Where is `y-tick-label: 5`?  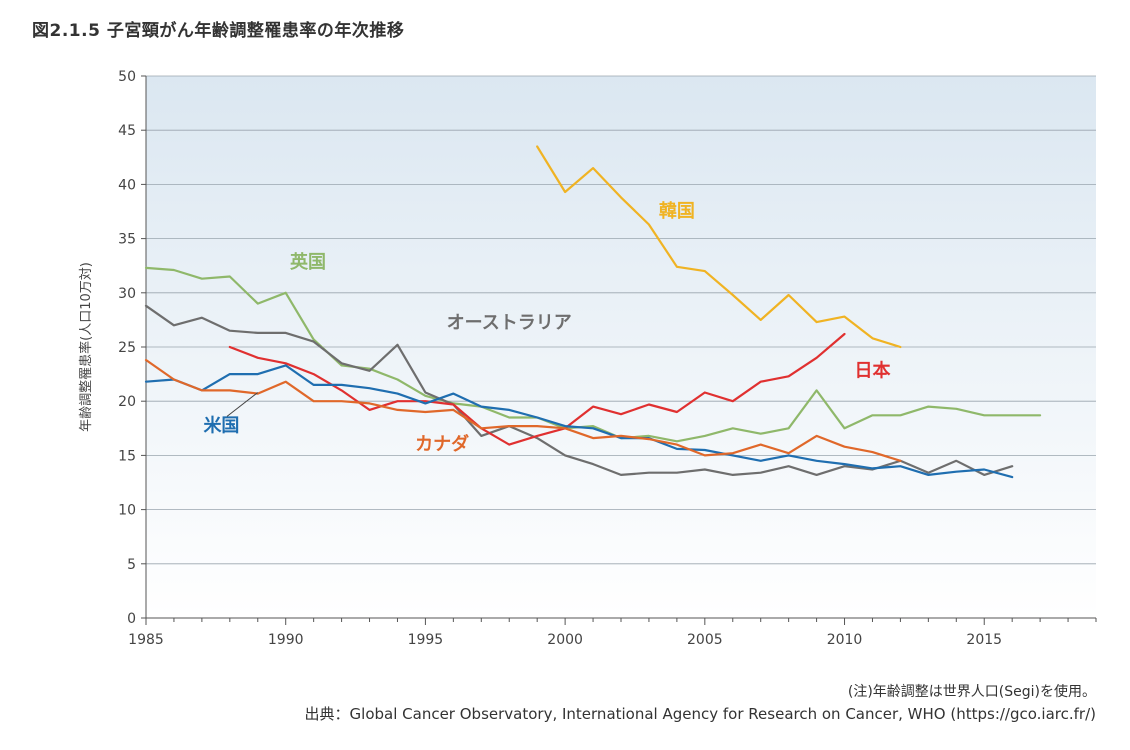 y-tick-label: 5 is located at coordinates (131, 565).